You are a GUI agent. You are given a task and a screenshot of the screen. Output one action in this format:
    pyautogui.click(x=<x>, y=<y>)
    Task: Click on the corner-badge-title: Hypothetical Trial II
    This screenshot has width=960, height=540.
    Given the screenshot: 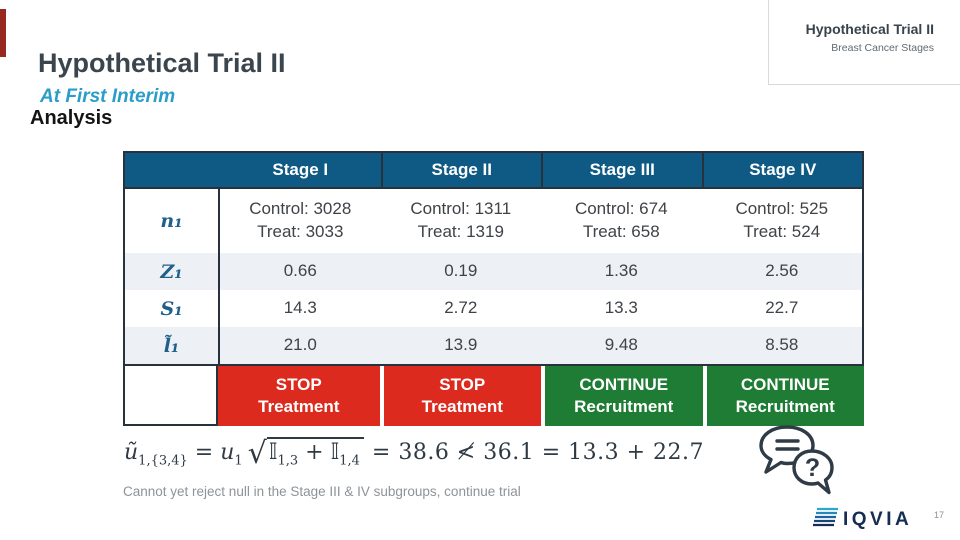 What is the action you would take?
    pyautogui.click(x=869, y=29)
    